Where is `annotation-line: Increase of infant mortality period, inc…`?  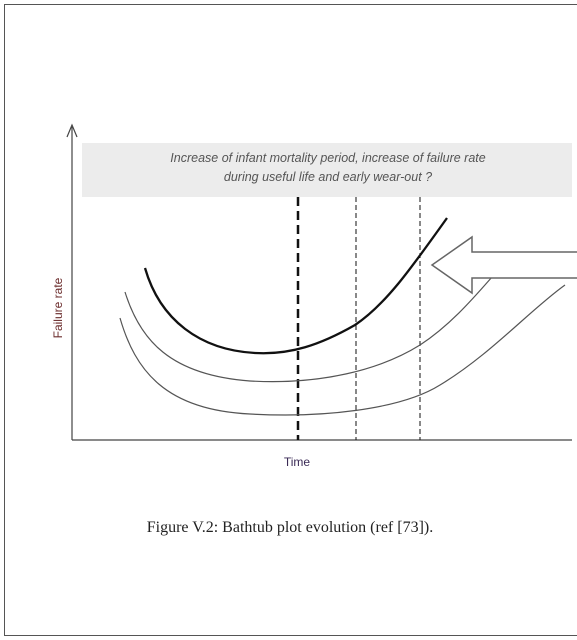 annotation-line: Increase of infant mortality period, inc… is located at coordinates (327, 158).